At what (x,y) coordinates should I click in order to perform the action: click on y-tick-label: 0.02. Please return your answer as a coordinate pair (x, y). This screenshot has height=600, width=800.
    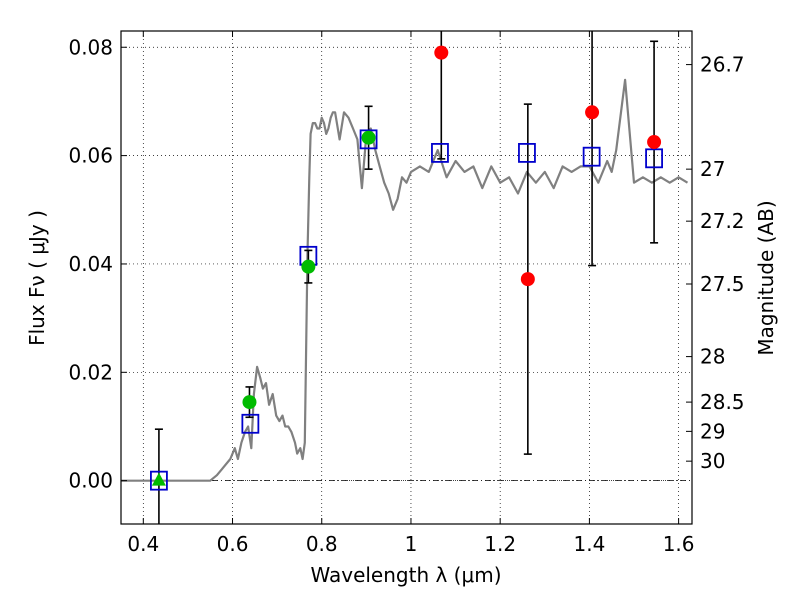
    Looking at the image, I should click on (90, 372).